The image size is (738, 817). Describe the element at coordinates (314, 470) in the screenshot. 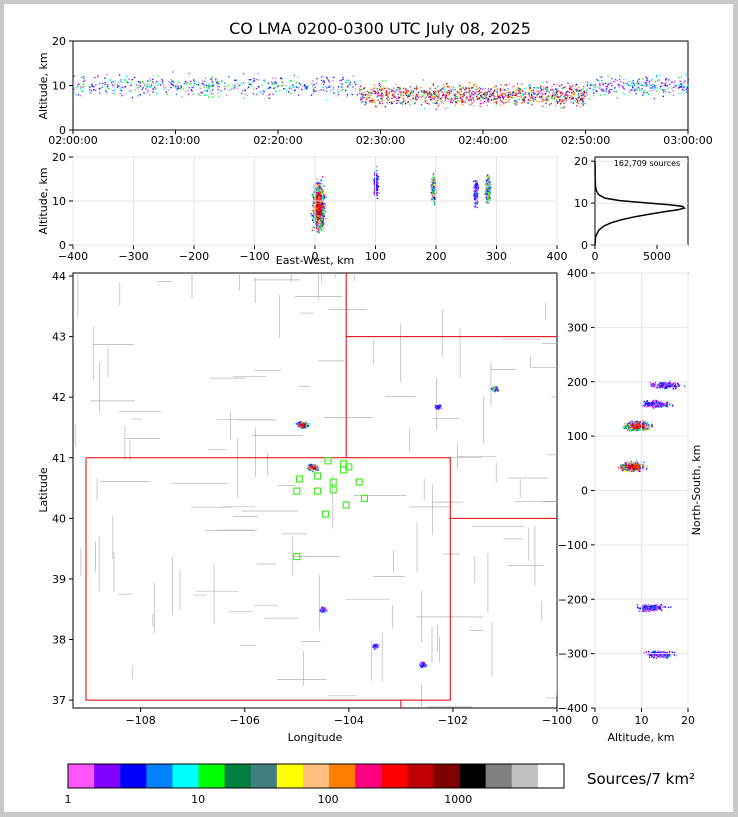

I see `map-source-point` at that location.